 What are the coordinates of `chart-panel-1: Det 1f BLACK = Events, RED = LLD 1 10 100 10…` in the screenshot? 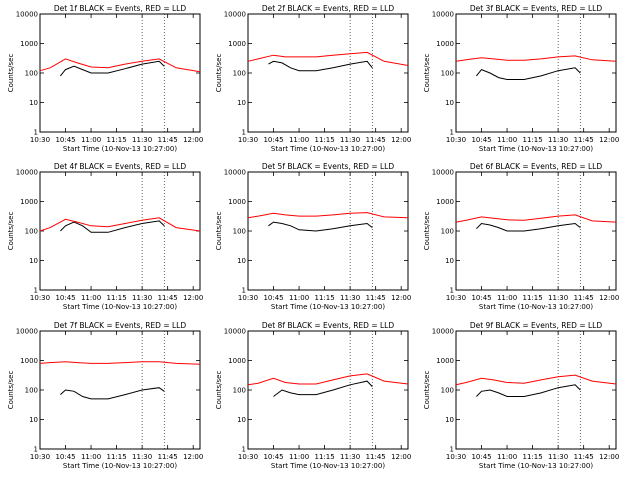 It's located at (105, 78).